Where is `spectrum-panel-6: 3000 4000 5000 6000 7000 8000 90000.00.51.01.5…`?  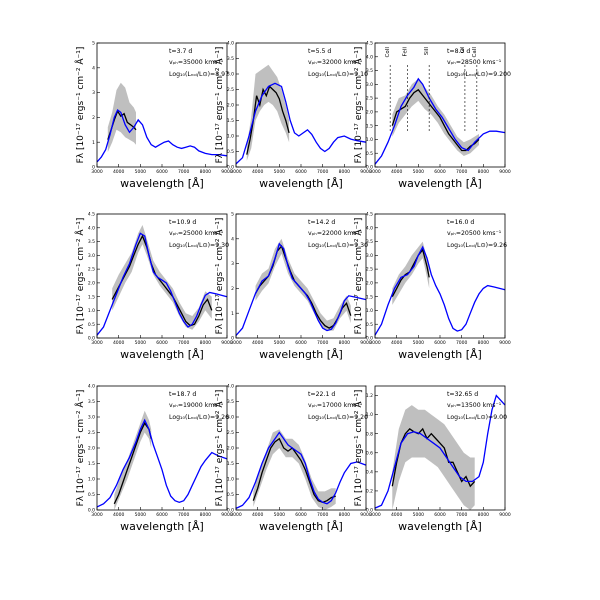 spectrum-panel-6: 3000 4000 5000 6000 7000 8000 90000.00.51.01.5… is located at coordinates (431, 286).